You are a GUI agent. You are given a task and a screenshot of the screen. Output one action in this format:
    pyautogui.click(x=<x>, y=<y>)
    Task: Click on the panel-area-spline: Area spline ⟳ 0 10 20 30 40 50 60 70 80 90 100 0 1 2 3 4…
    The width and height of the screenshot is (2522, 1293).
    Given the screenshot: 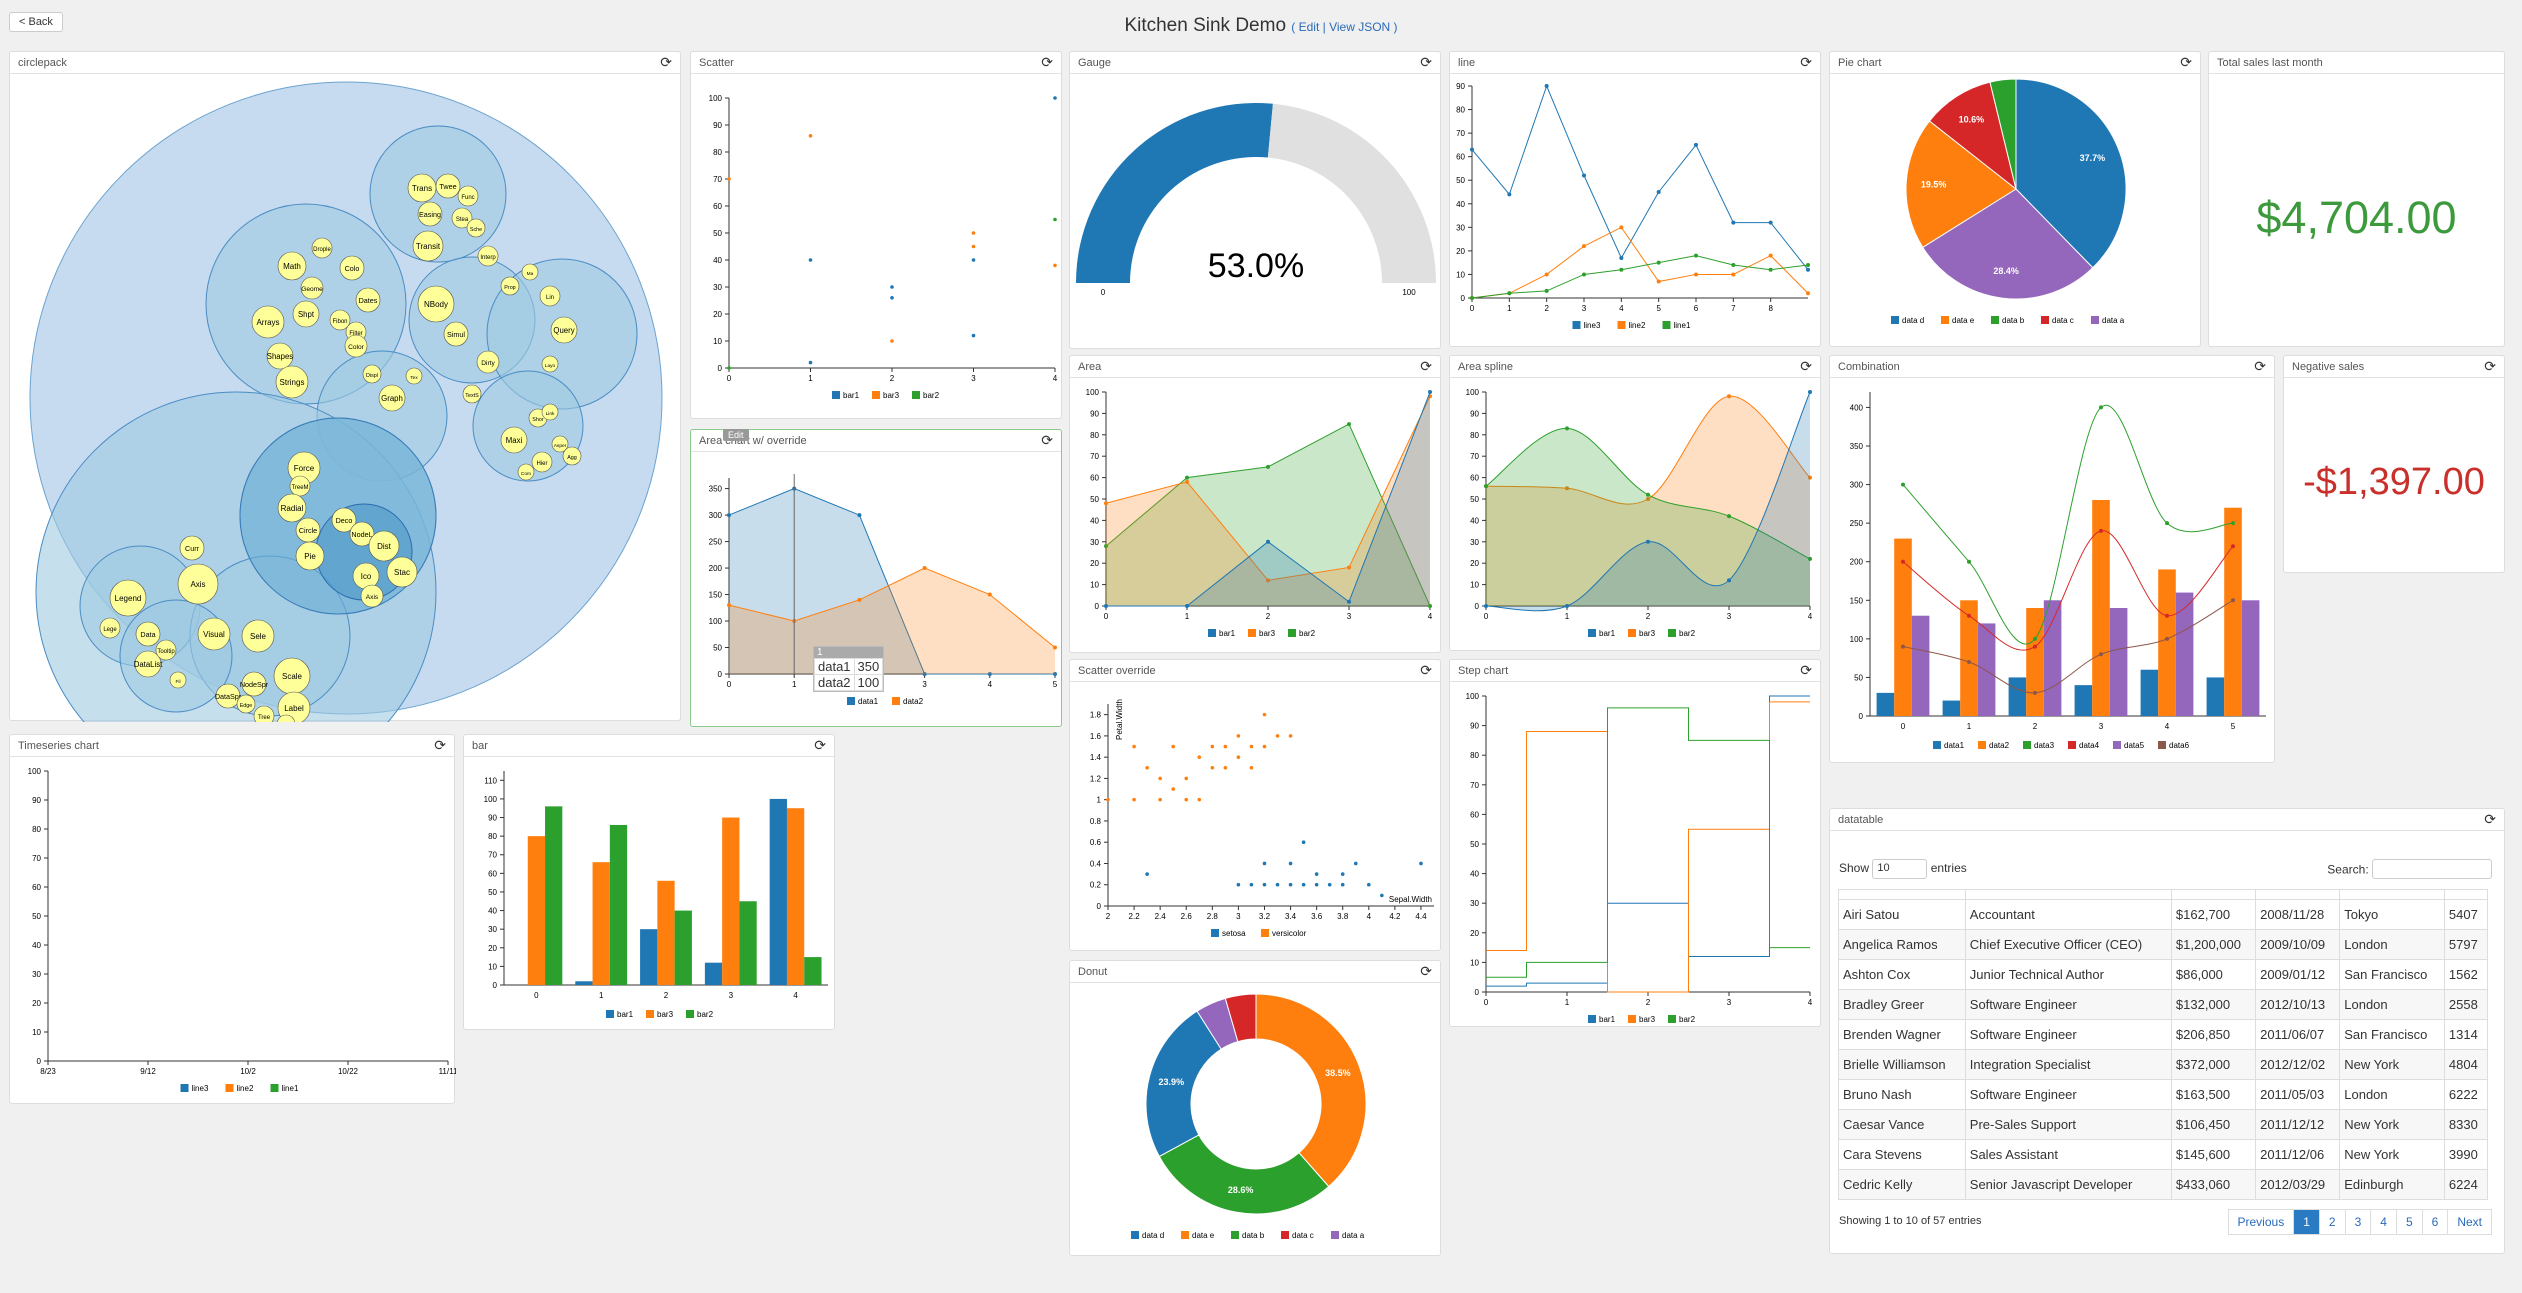 What is the action you would take?
    pyautogui.click(x=1635, y=503)
    